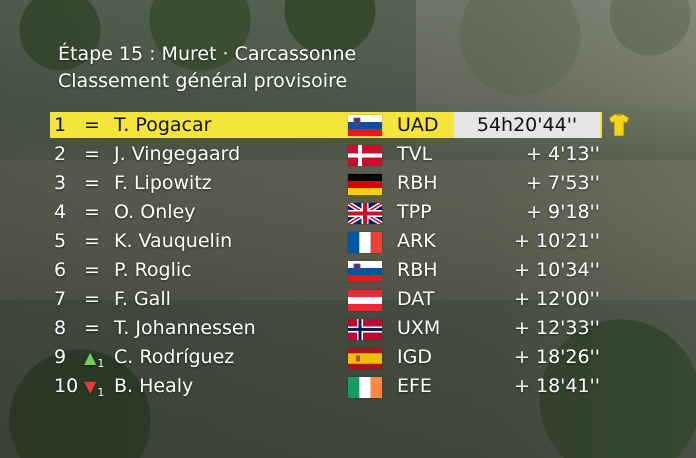  I want to click on spain-flag, so click(365, 358).